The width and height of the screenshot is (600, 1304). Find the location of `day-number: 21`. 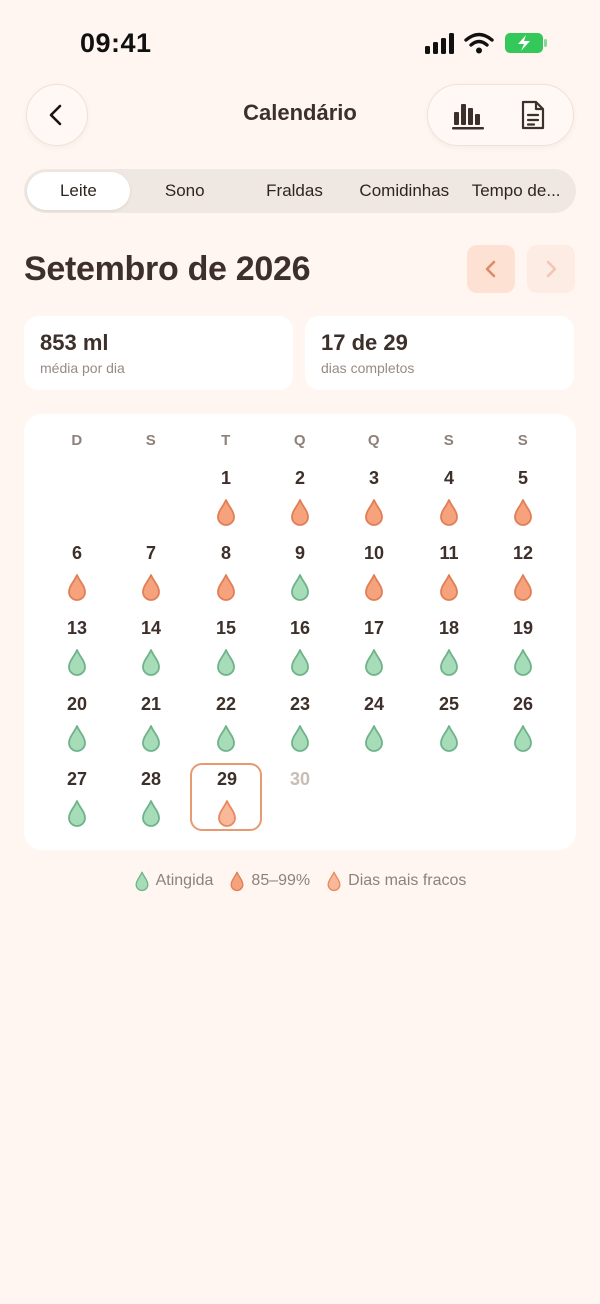

day-number: 21 is located at coordinates (151, 704).